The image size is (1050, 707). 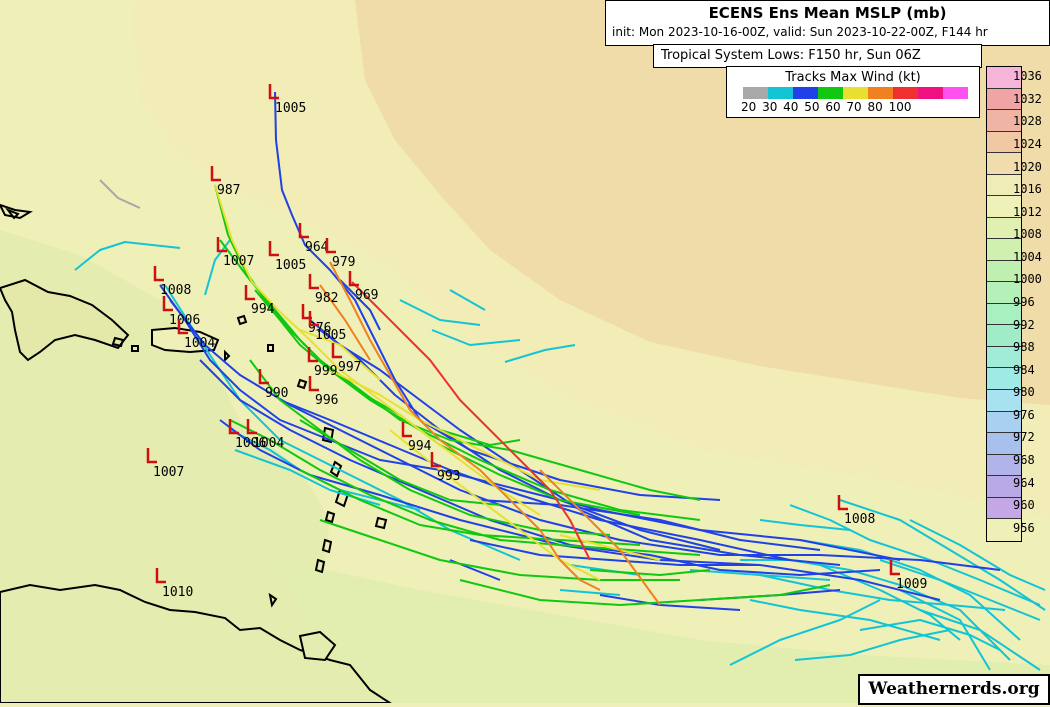 What do you see at coordinates (908, 576) in the screenshot?
I see `low-marker: 1009` at bounding box center [908, 576].